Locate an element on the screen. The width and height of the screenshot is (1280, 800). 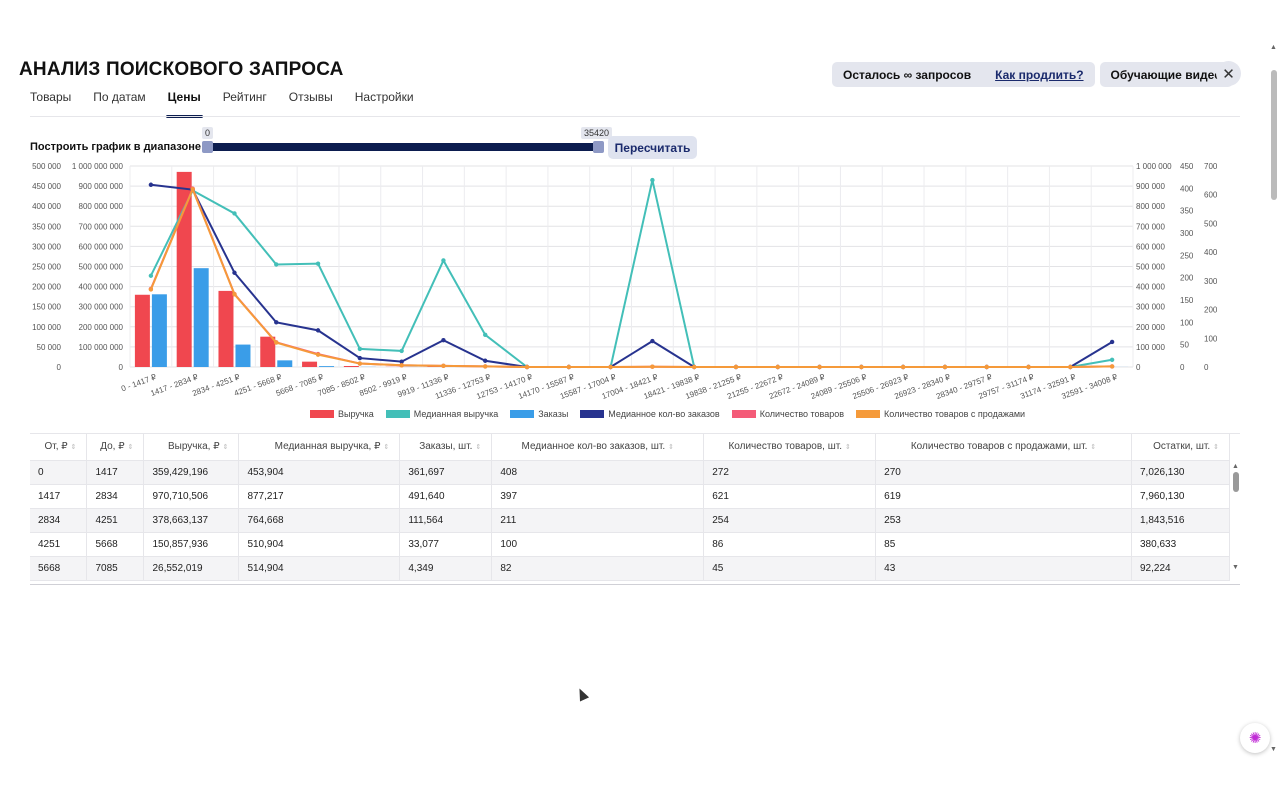
axis-tick-label-median: 0 is located at coordinates (59, 367).